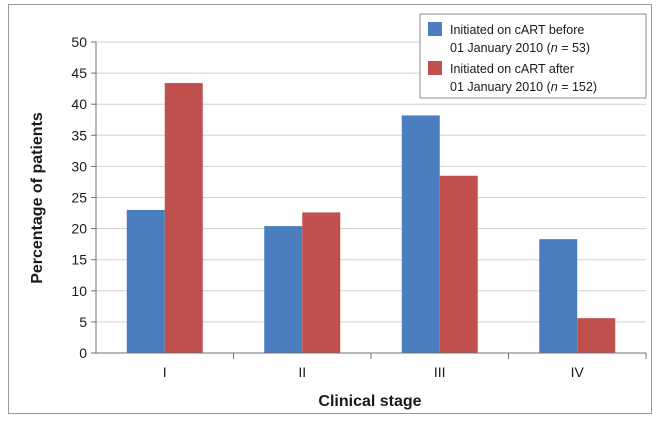  I want to click on x-tick-label: II, so click(302, 372).